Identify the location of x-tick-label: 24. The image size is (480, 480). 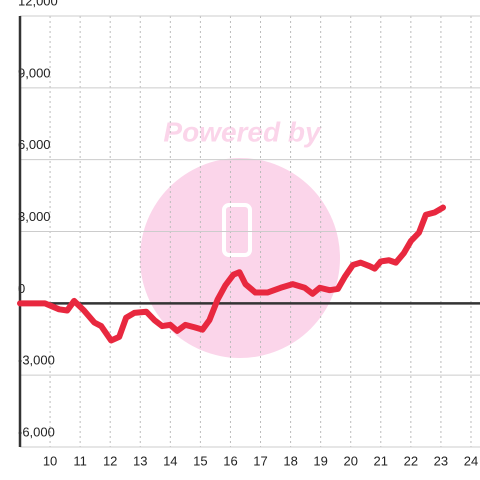
(471, 460).